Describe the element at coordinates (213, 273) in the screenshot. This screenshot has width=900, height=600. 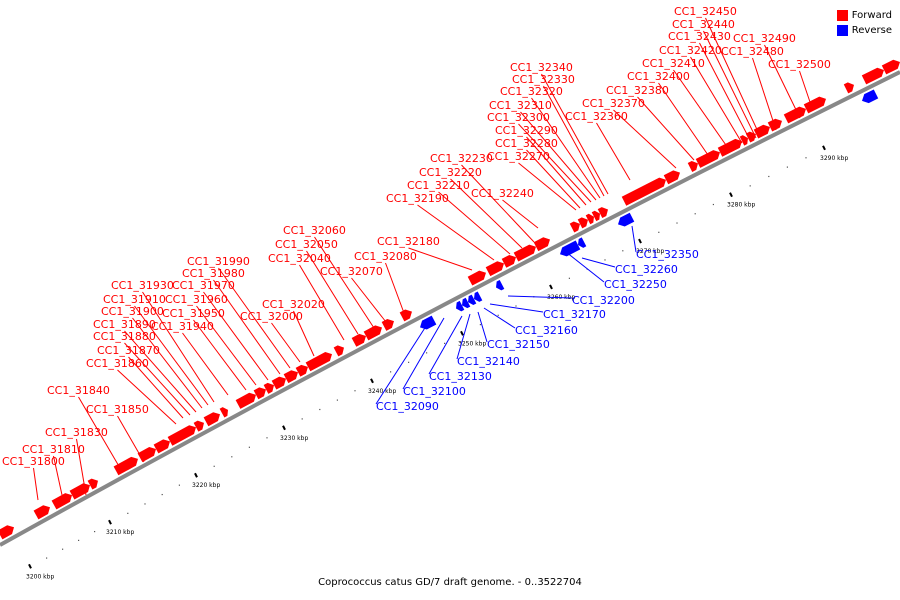
I see `gene-label: CC1_31980` at that location.